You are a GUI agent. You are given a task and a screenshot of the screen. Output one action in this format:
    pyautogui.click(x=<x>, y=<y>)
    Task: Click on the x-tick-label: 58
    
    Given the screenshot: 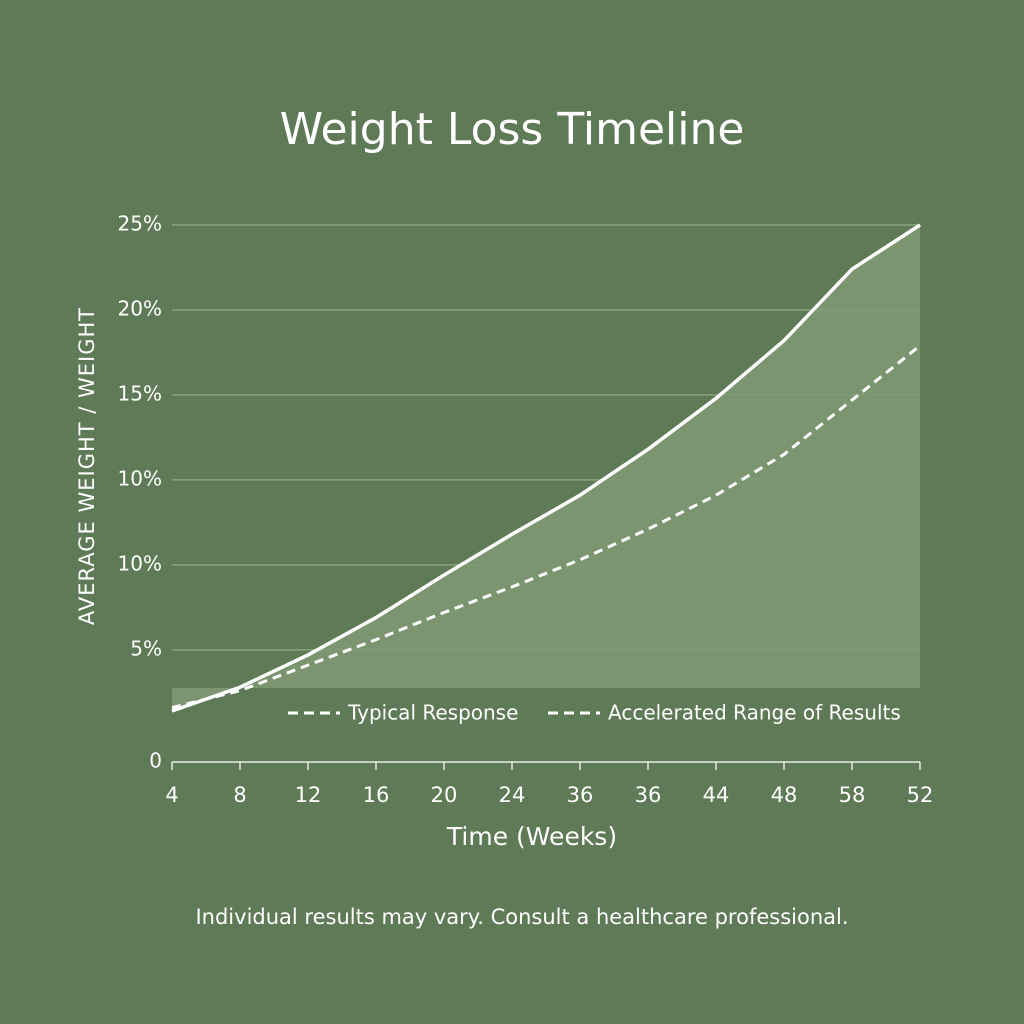 What is the action you would take?
    pyautogui.click(x=852, y=795)
    